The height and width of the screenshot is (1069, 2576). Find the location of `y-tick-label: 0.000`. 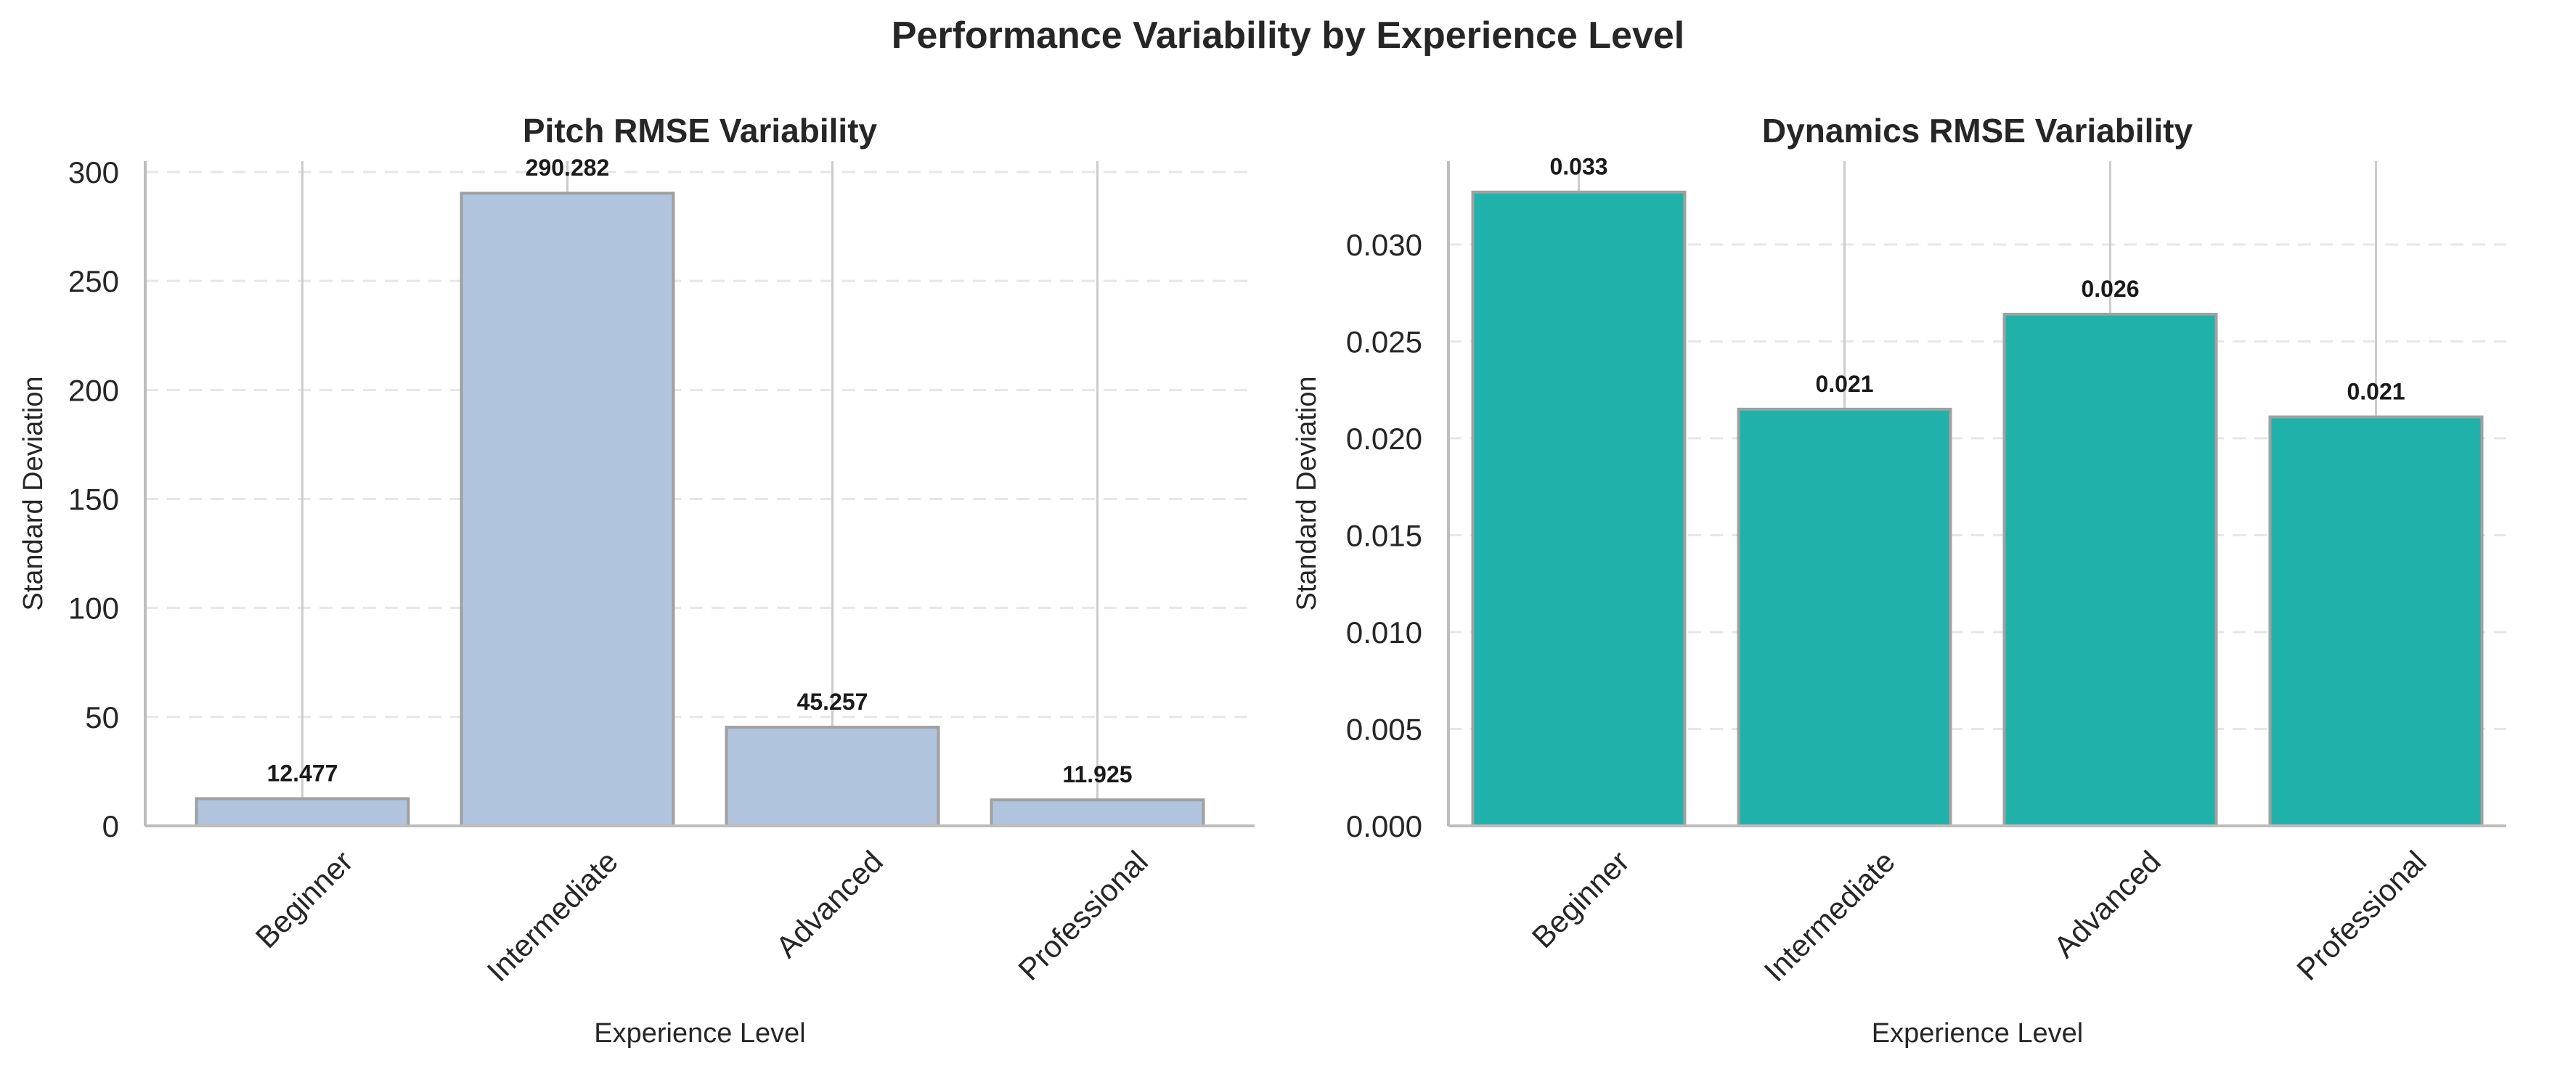

y-tick-label: 0.000 is located at coordinates (1384, 826).